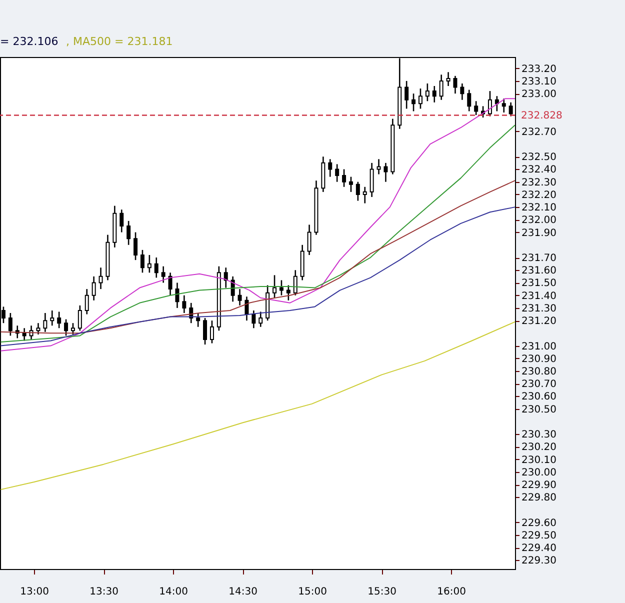 The width and height of the screenshot is (625, 603). I want to click on x-tick-label: 14:30, so click(243, 592).